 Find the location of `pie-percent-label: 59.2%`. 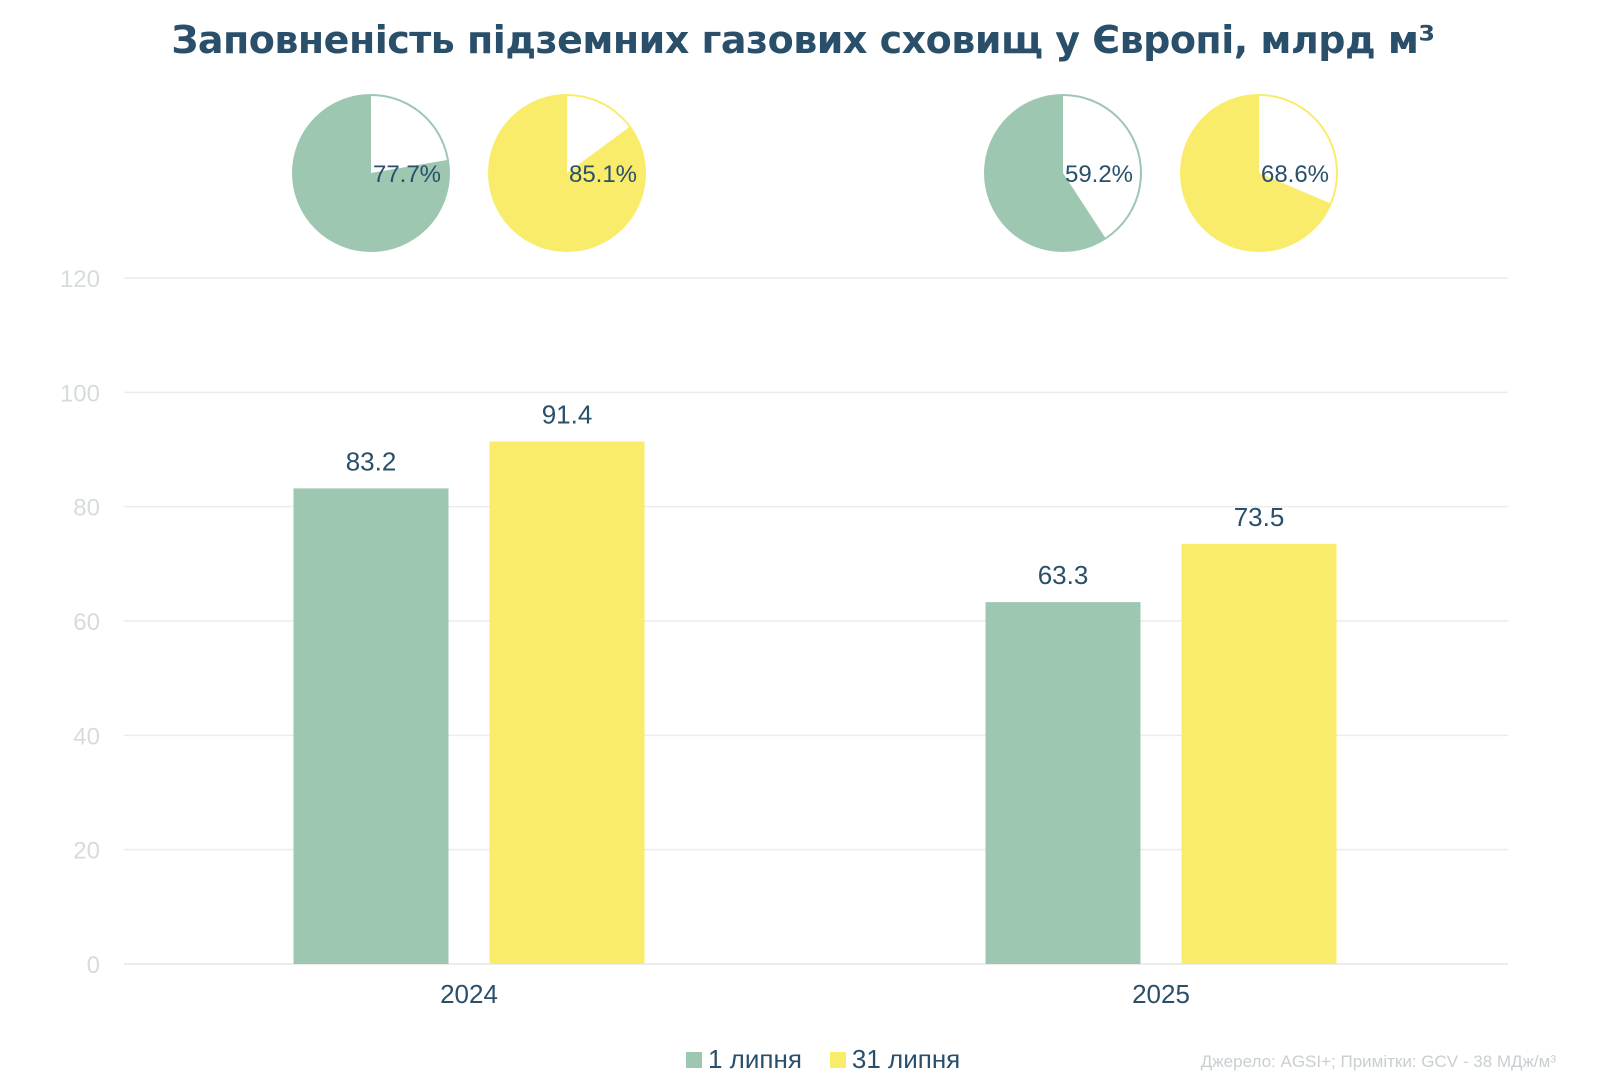

pie-percent-label: 59.2% is located at coordinates (1099, 174).